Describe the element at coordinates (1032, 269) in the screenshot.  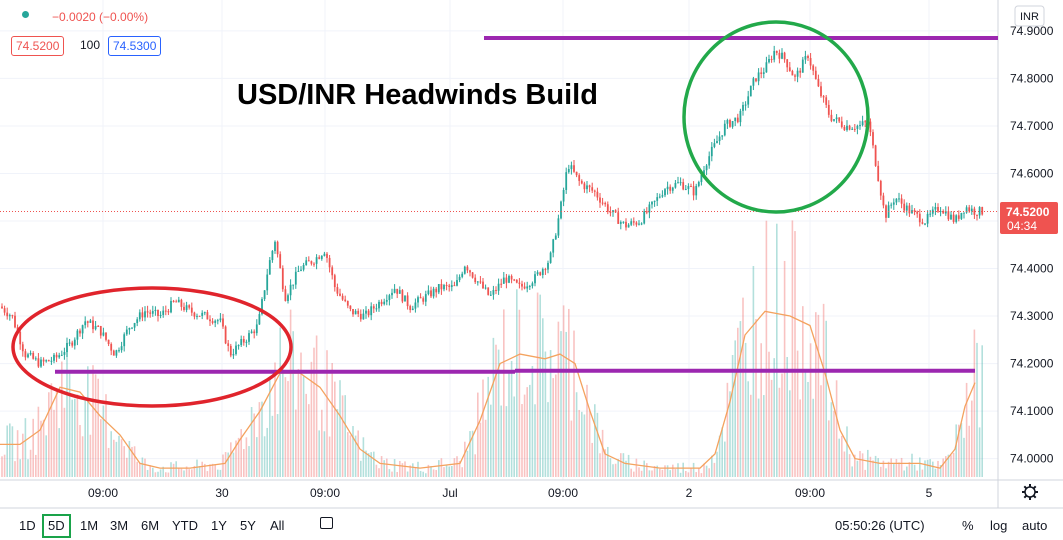
I see `y-tick-label: 74.4000` at that location.